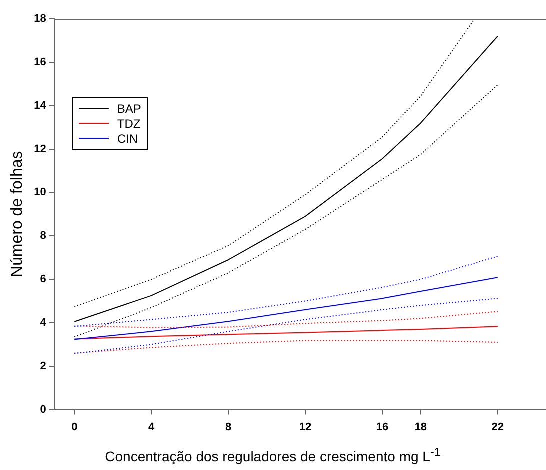 This screenshot has width=546, height=470. I want to click on x-axis-title: Concentração dos reguladores de crescimento mg L$^{-1}$, so click(273, 455).